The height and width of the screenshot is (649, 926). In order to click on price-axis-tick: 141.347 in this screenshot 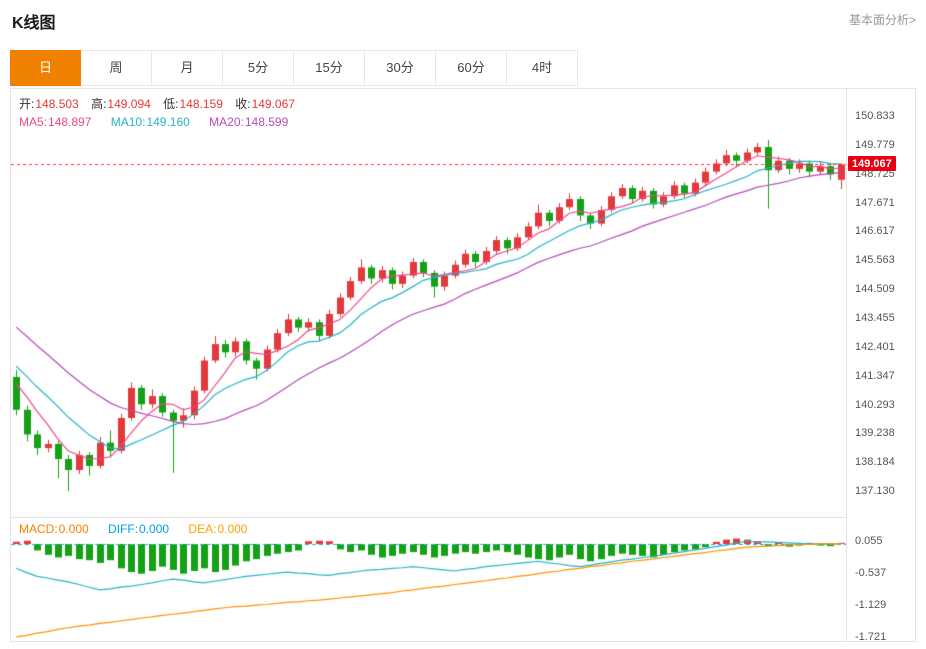, I will do `click(875, 375)`.